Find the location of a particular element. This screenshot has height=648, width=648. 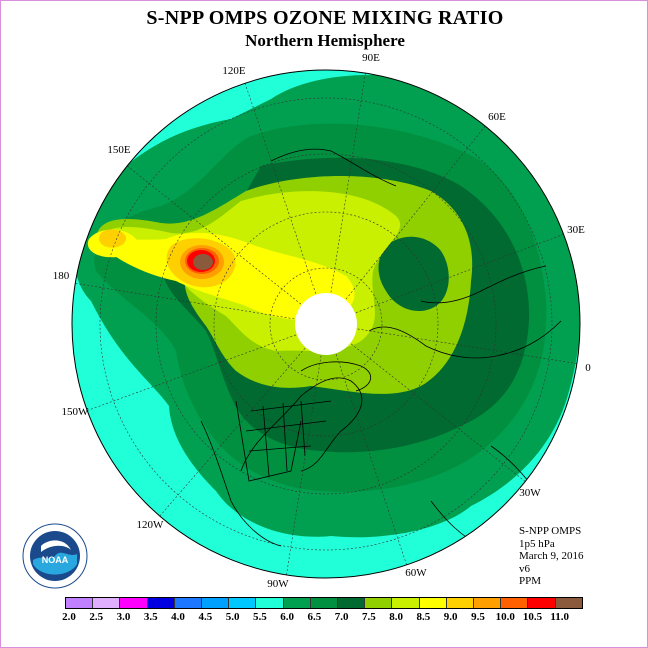

lon-label: 90E is located at coordinates (371, 58).